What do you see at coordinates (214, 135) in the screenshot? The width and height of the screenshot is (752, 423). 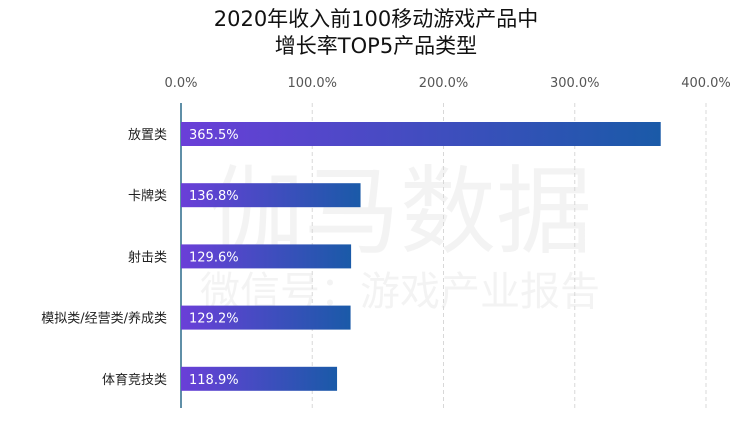 I see `bar-data-label: 365.5%` at bounding box center [214, 135].